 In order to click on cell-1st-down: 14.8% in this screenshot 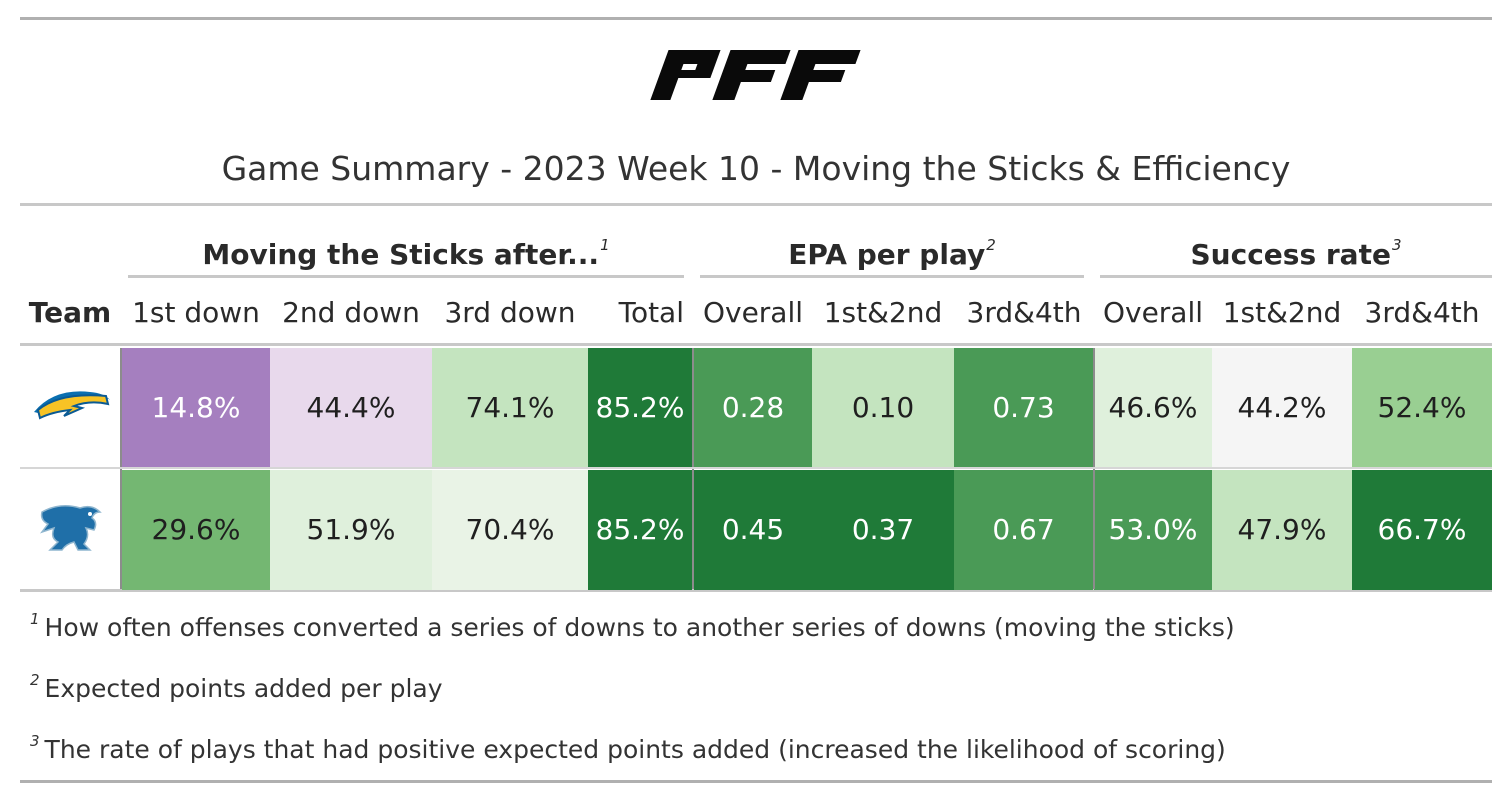, I will do `click(196, 408)`.